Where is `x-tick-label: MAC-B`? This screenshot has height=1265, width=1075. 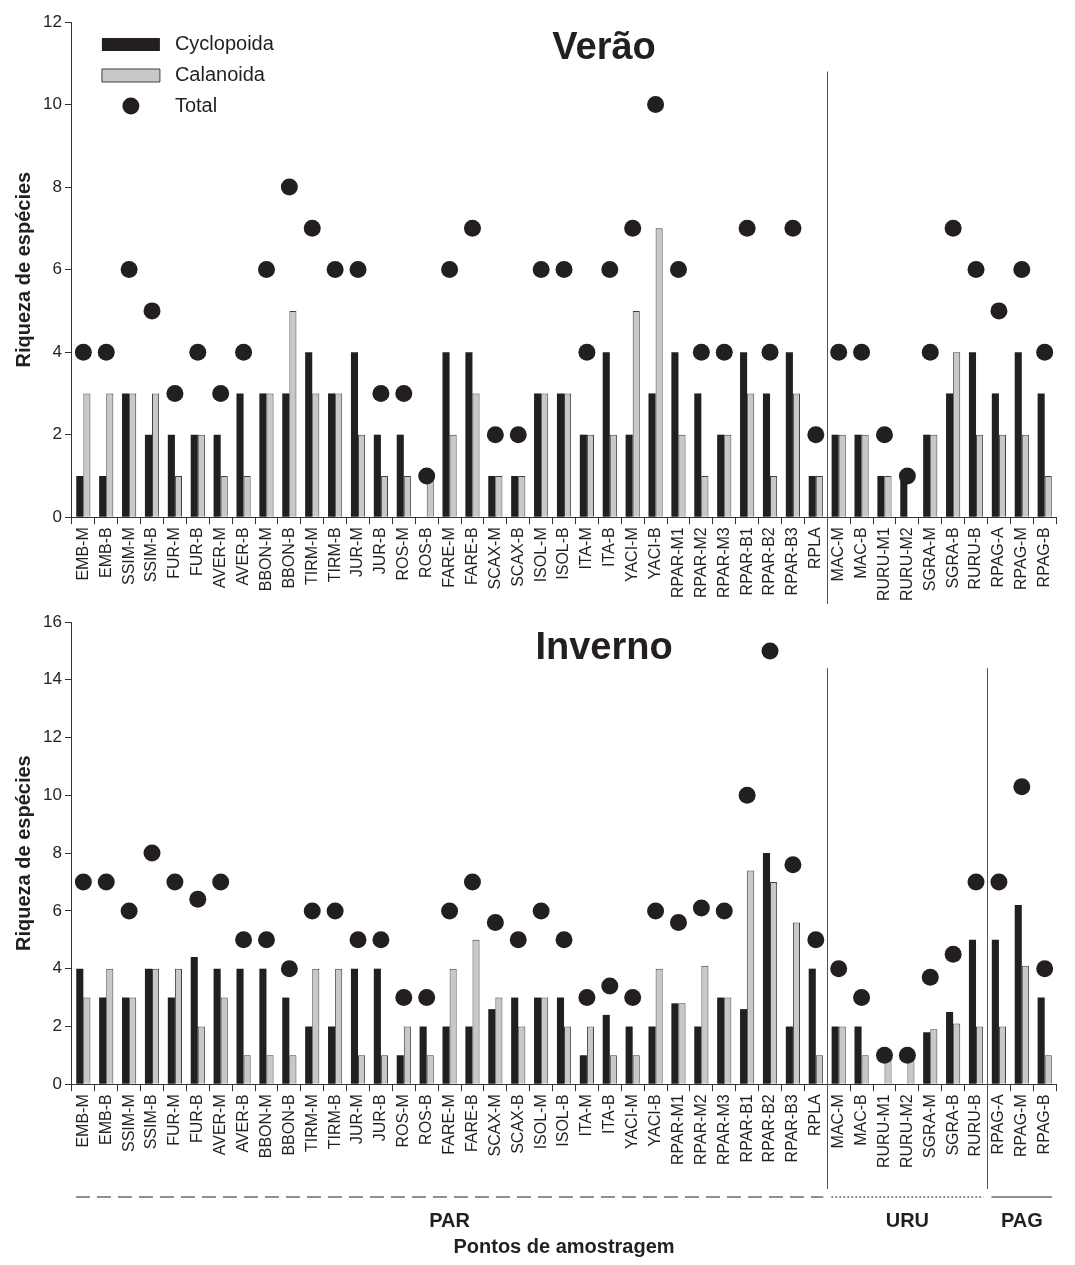
x-tick-label: MAC-B is located at coordinates (860, 553).